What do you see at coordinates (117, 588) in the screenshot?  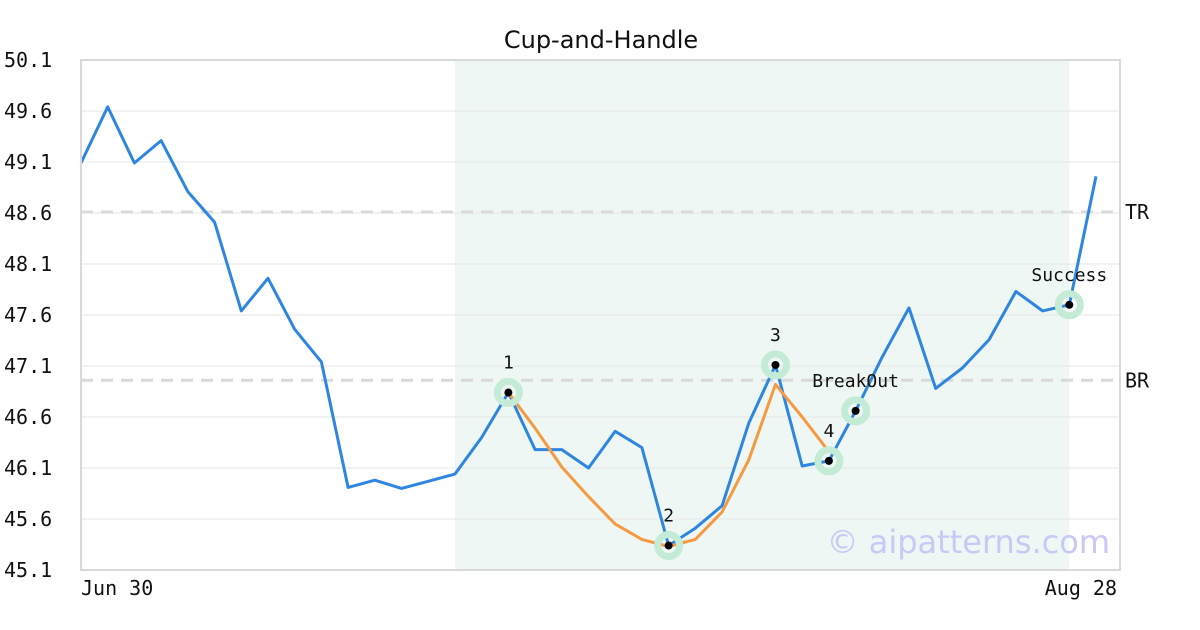 I see `x-tick-label: Jun 30` at bounding box center [117, 588].